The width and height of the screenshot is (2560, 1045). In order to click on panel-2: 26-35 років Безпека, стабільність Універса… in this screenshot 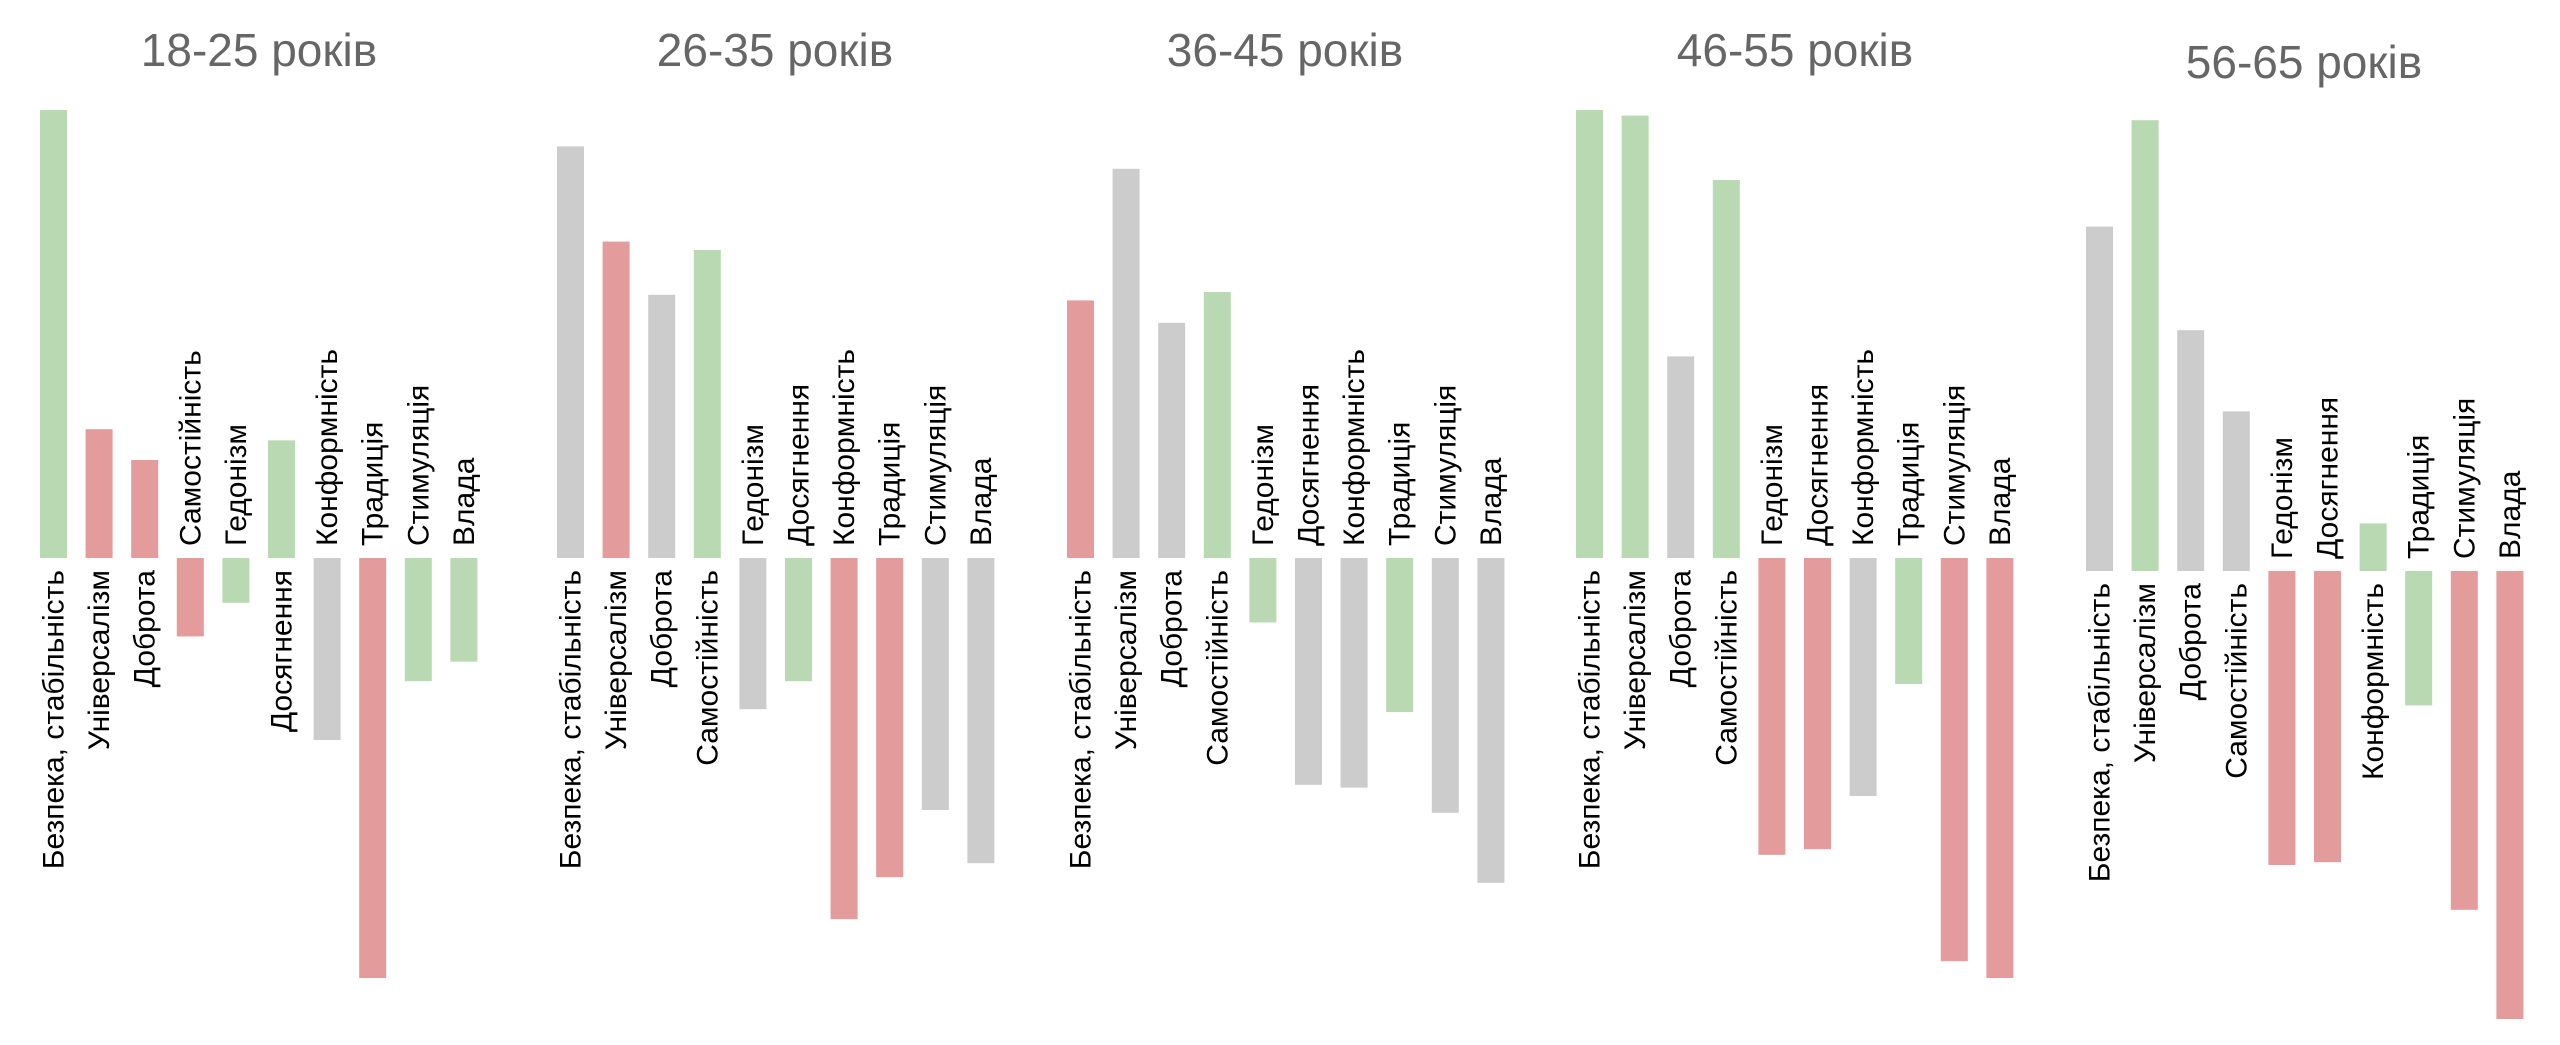, I will do `click(776, 472)`.